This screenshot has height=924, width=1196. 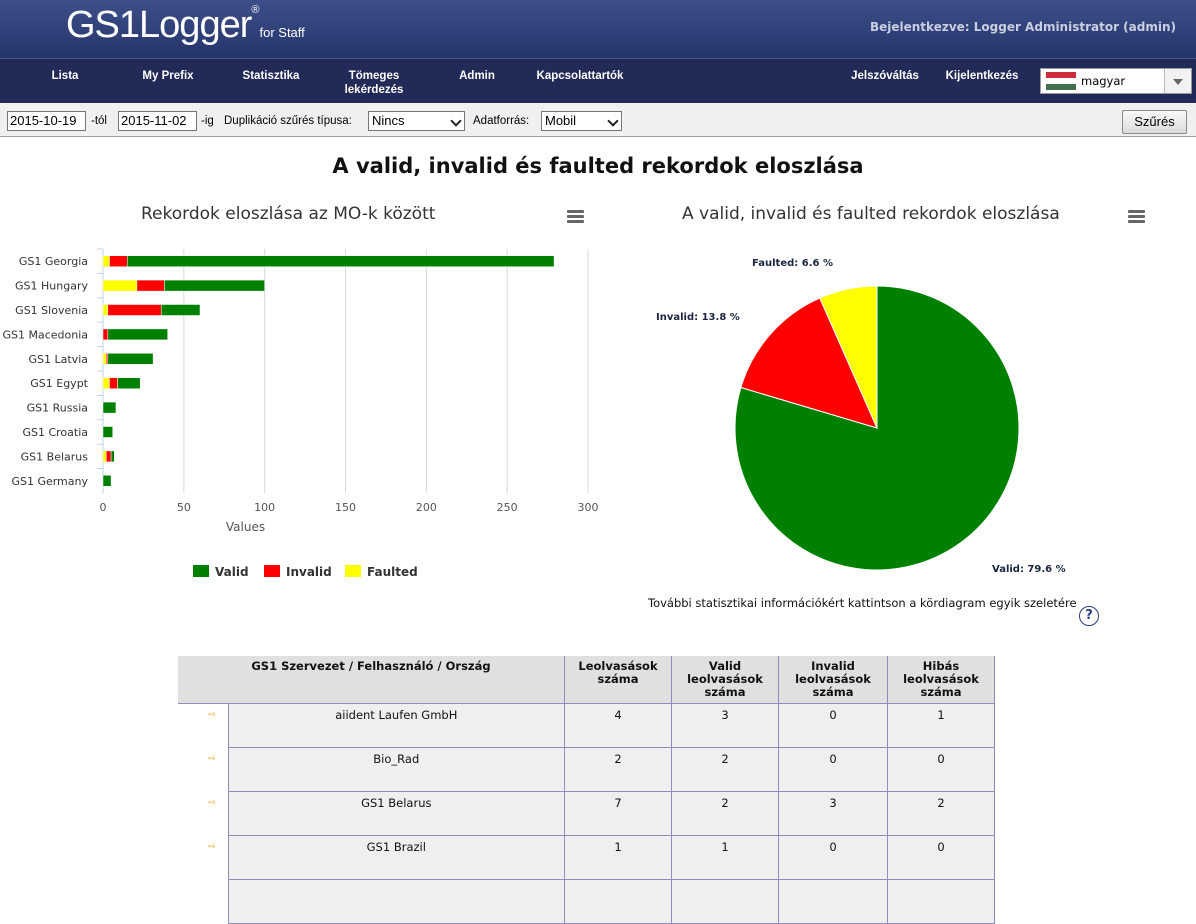 What do you see at coordinates (575, 217) in the screenshot?
I see `bar-chart-menu-icon` at bounding box center [575, 217].